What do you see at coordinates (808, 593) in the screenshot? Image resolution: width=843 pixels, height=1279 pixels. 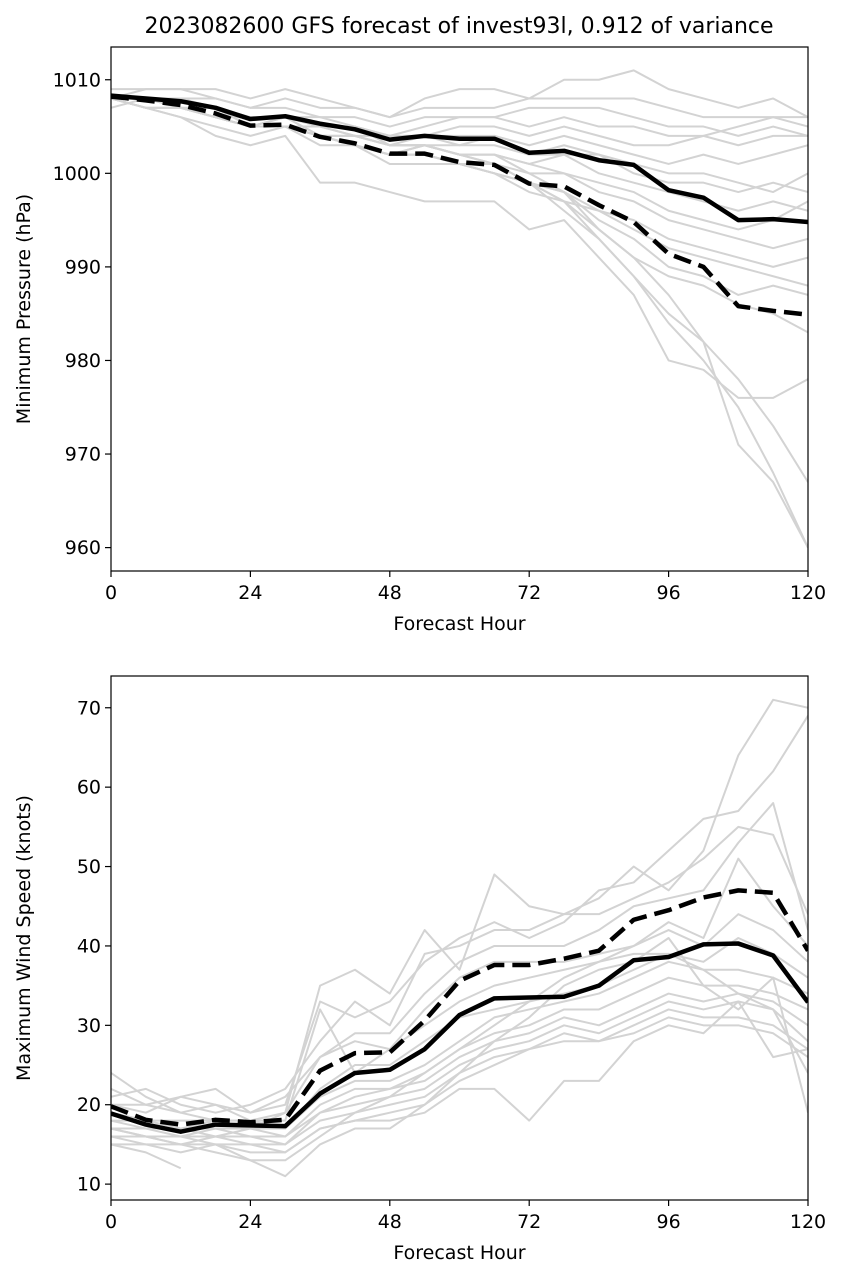 I see `pressure-x-tick-label: 120` at bounding box center [808, 593].